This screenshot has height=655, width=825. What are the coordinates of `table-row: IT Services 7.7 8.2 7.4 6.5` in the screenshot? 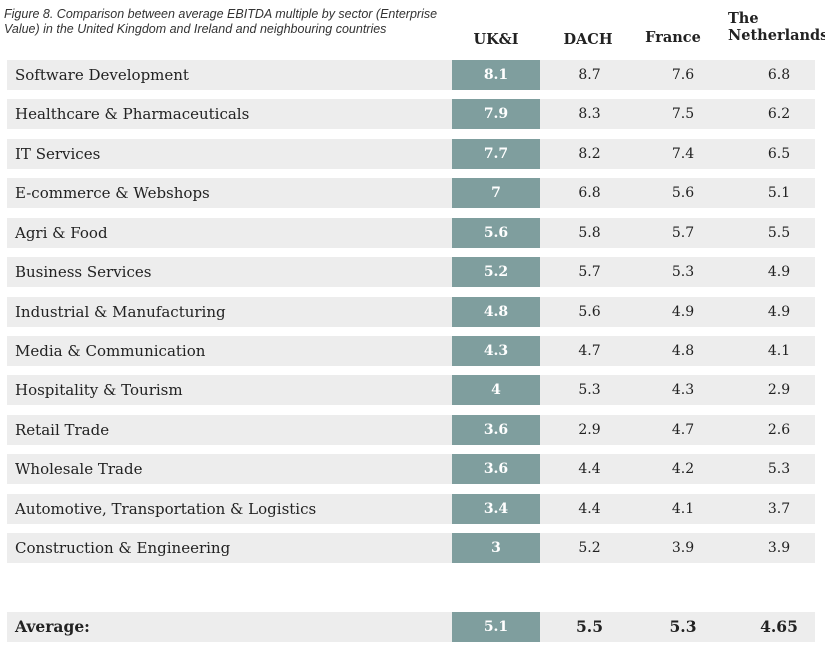 It's located at (411, 154).